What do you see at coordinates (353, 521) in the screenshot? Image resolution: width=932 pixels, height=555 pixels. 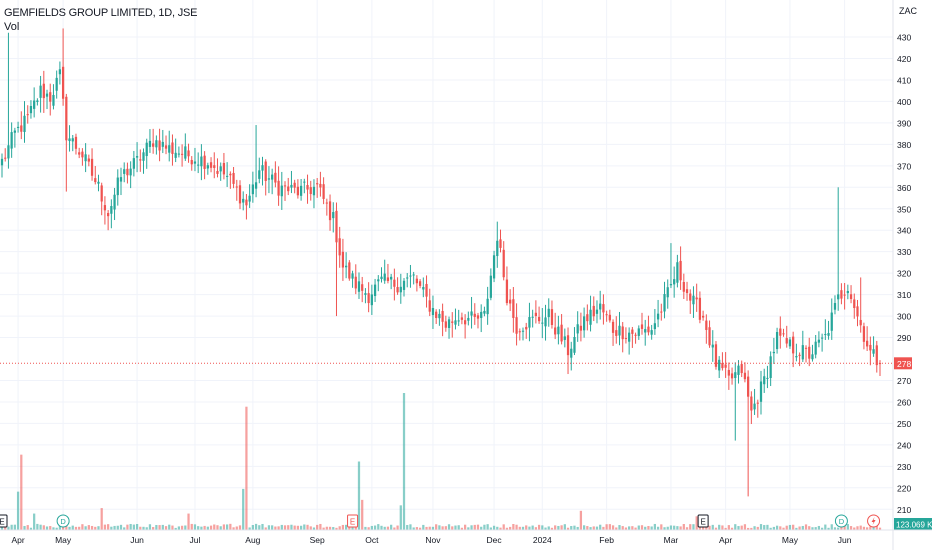 I see `earnings-icon-red: E` at bounding box center [353, 521].